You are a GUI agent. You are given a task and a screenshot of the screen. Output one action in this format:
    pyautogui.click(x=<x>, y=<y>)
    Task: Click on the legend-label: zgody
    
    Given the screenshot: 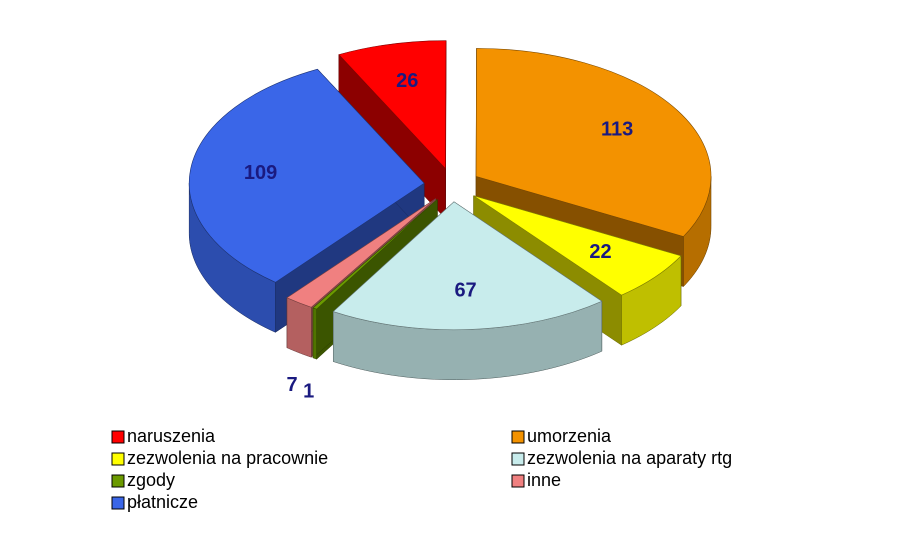 What is the action you would take?
    pyautogui.click(x=151, y=480)
    